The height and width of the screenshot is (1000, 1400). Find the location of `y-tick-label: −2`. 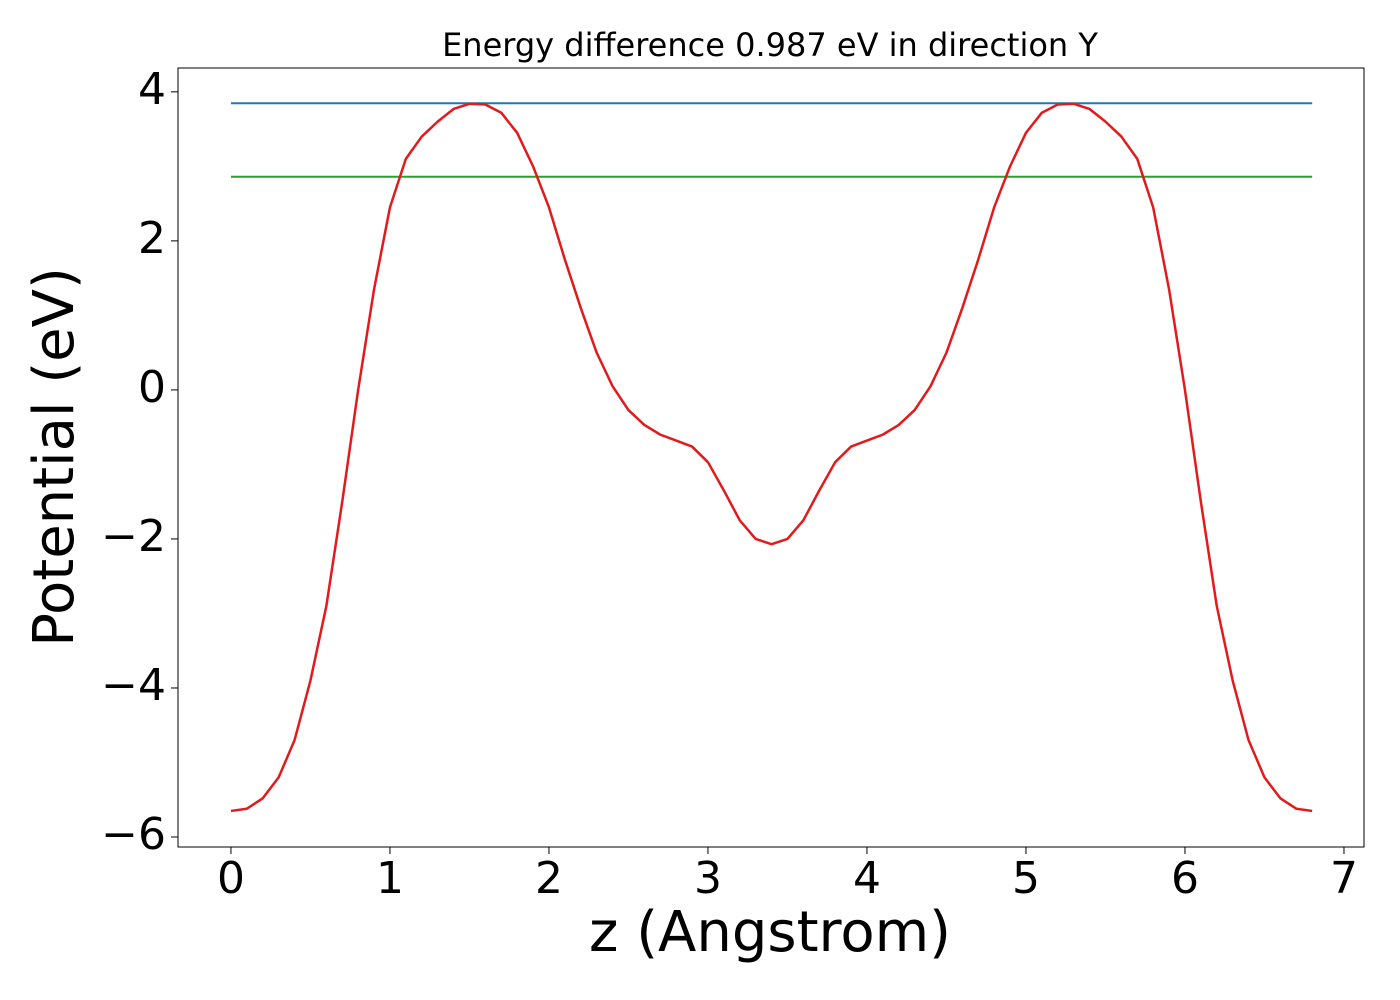

y-tick-label: −2 is located at coordinates (133, 536).